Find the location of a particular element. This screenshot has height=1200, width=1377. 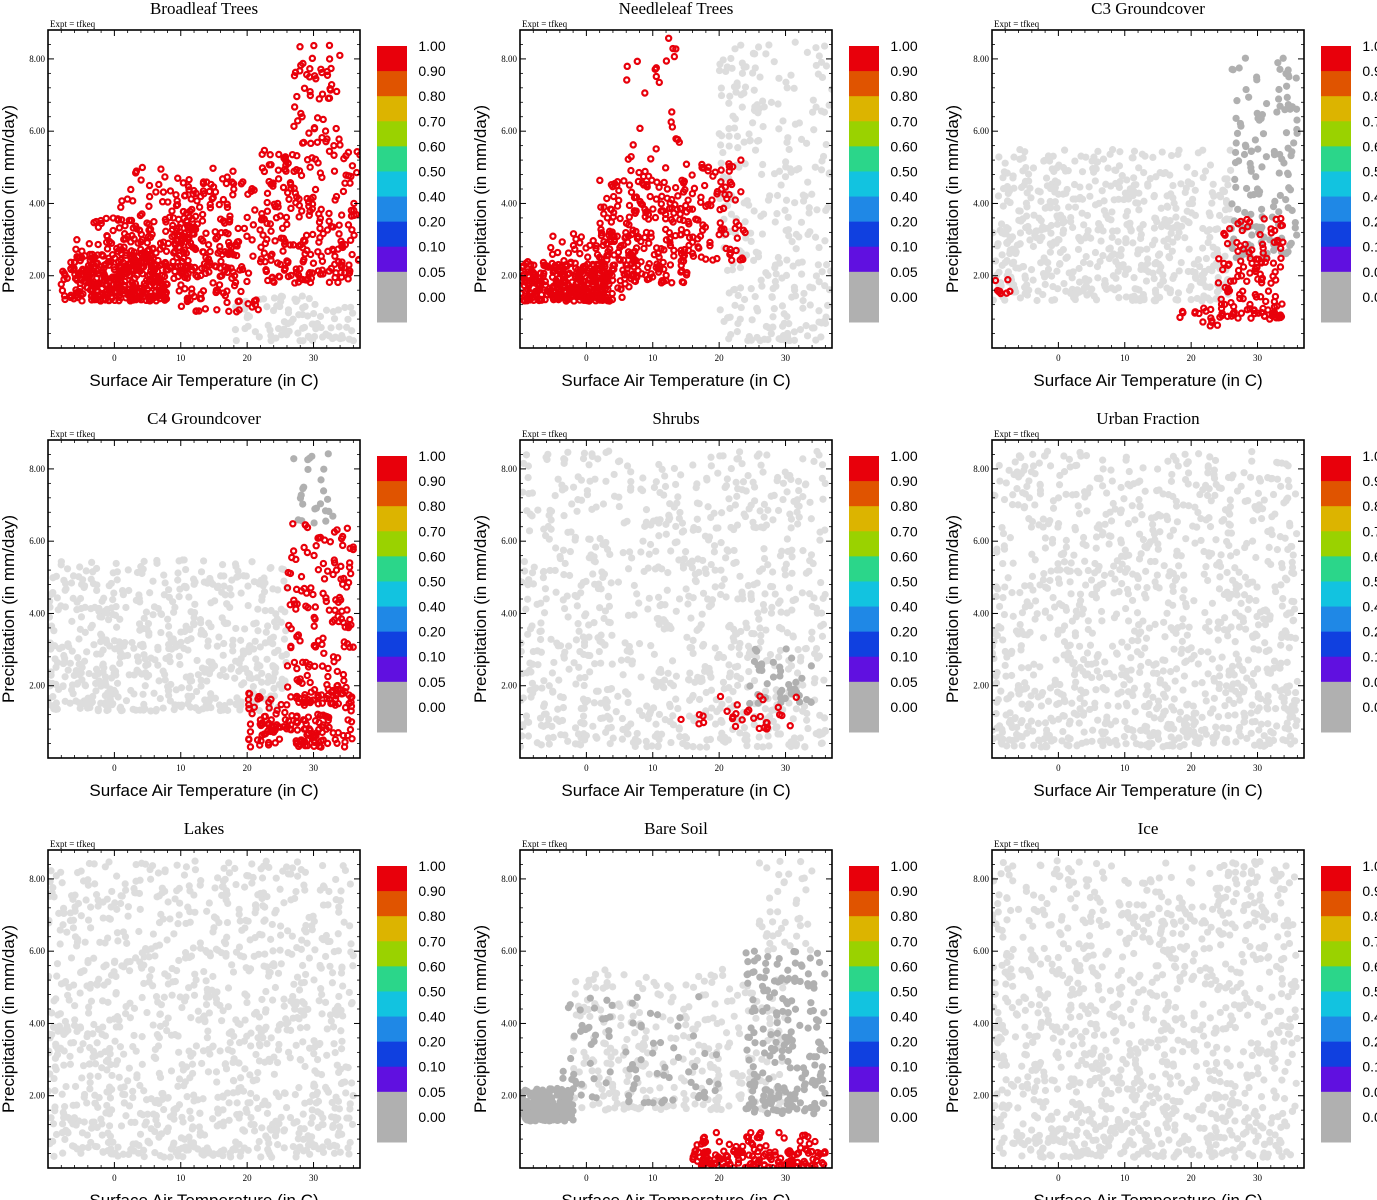

expt-label: Expt = tfkeq is located at coordinates (545, 24).